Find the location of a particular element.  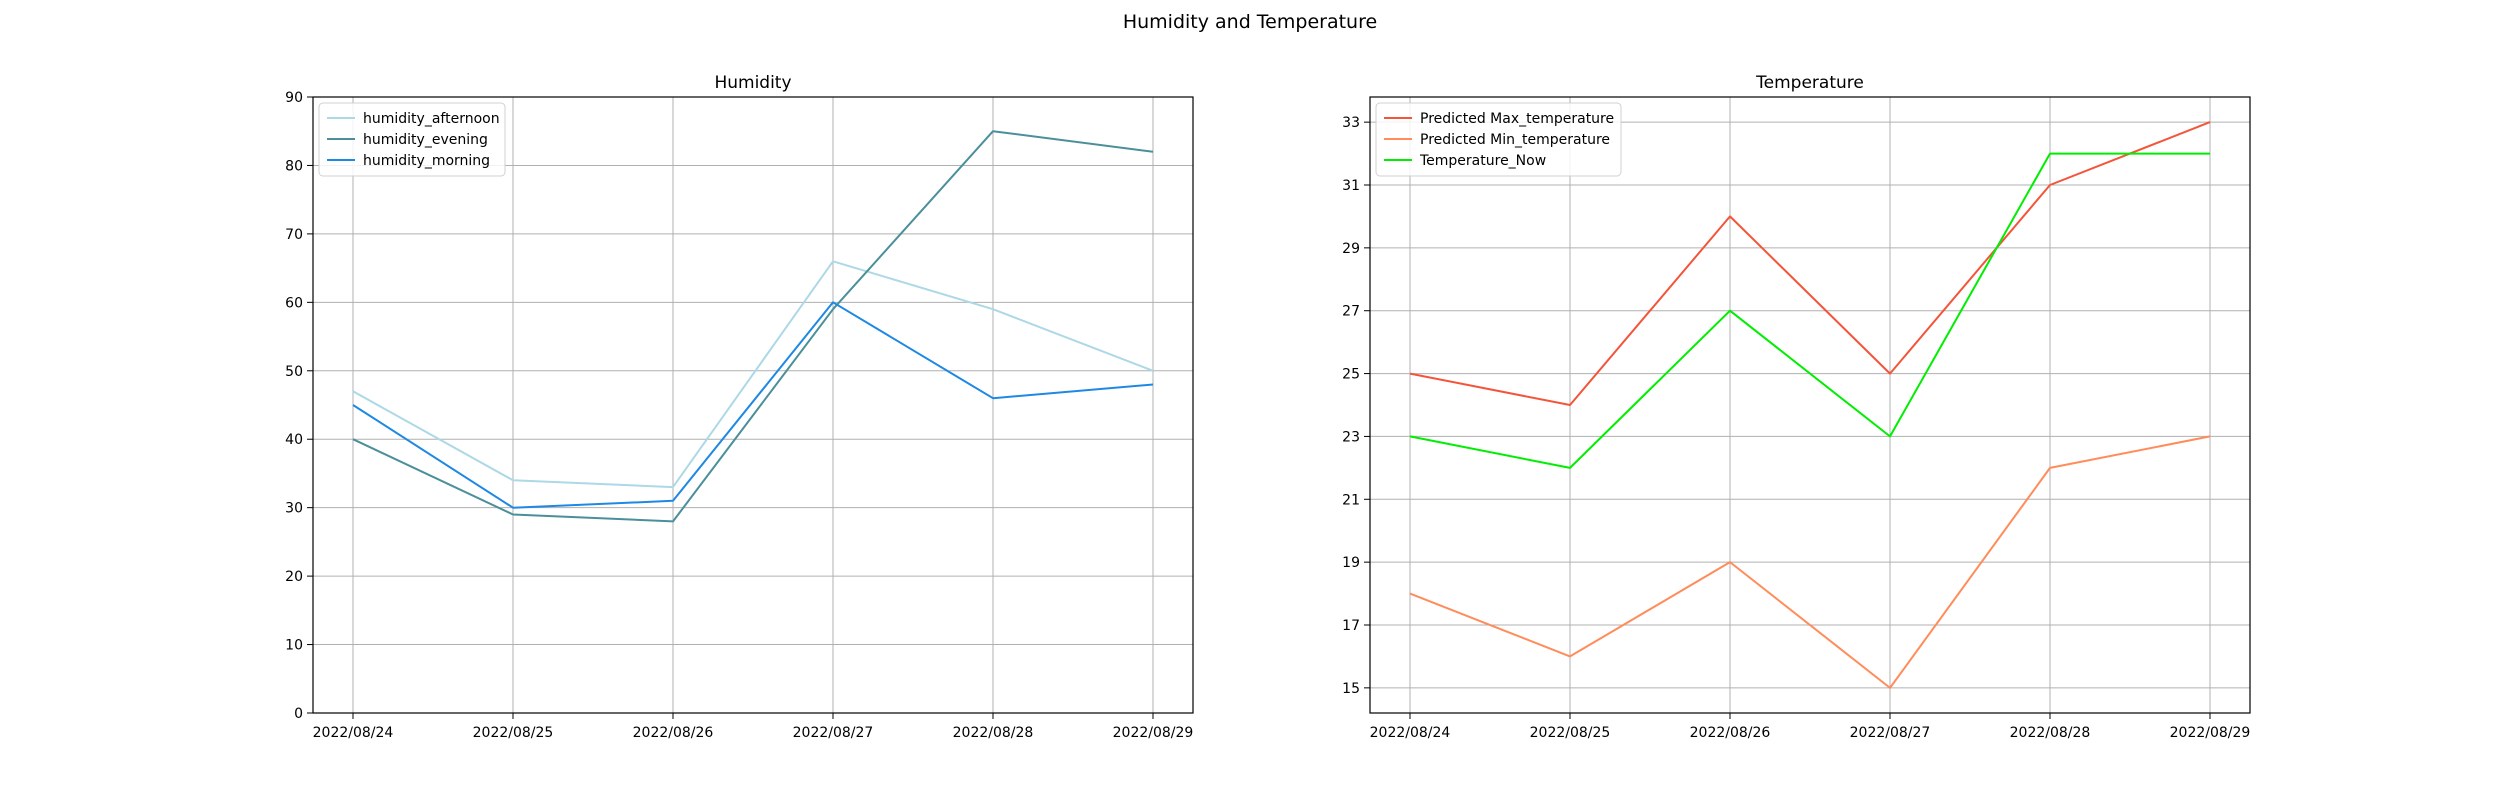

y-tick-label: 15 is located at coordinates (1351, 689).